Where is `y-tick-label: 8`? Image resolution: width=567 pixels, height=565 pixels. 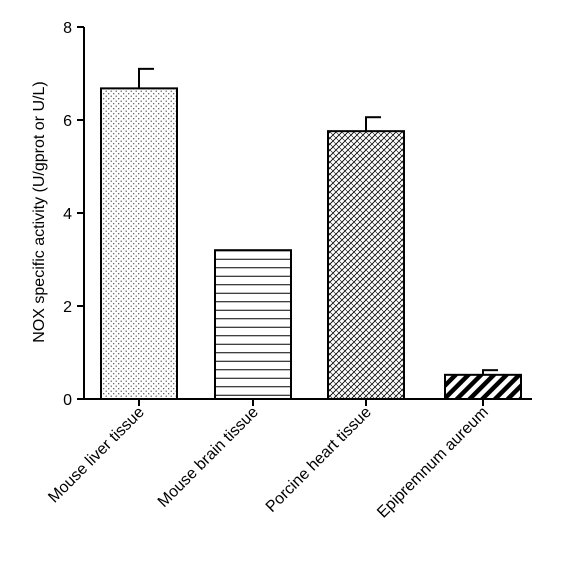
y-tick-label: 8 is located at coordinates (67, 28).